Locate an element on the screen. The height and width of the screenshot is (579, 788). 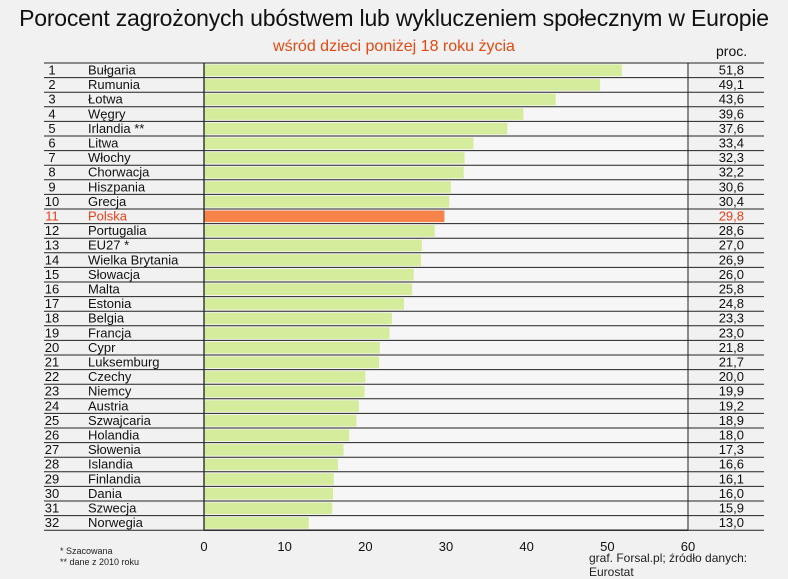
country-label: Czechy is located at coordinates (110, 376).